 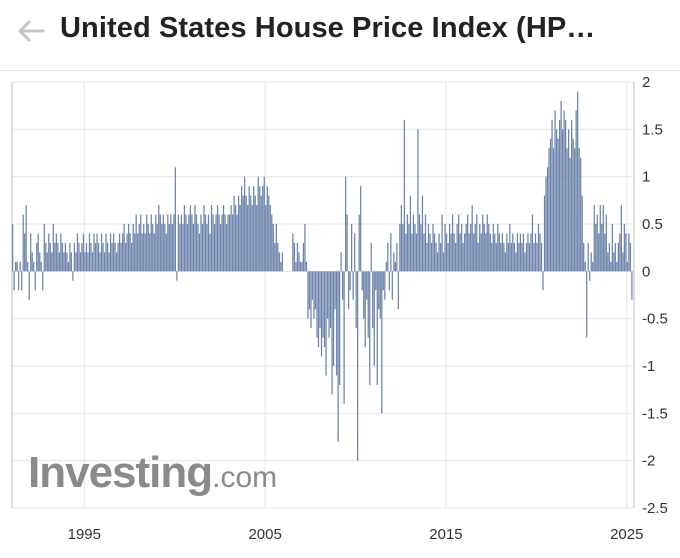 I want to click on back-button, so click(x=31, y=31).